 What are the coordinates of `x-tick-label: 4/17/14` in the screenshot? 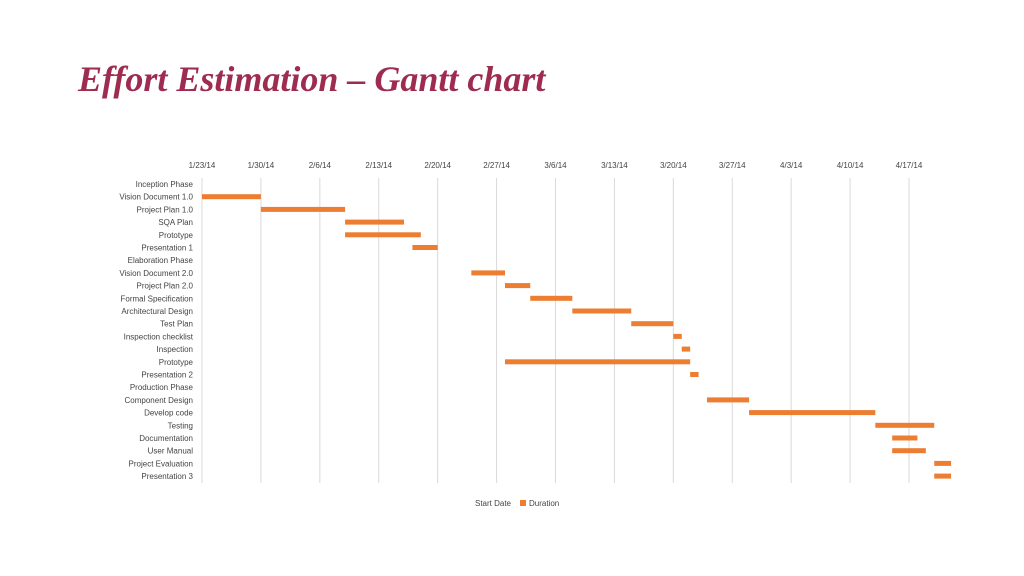 It's located at (909, 165).